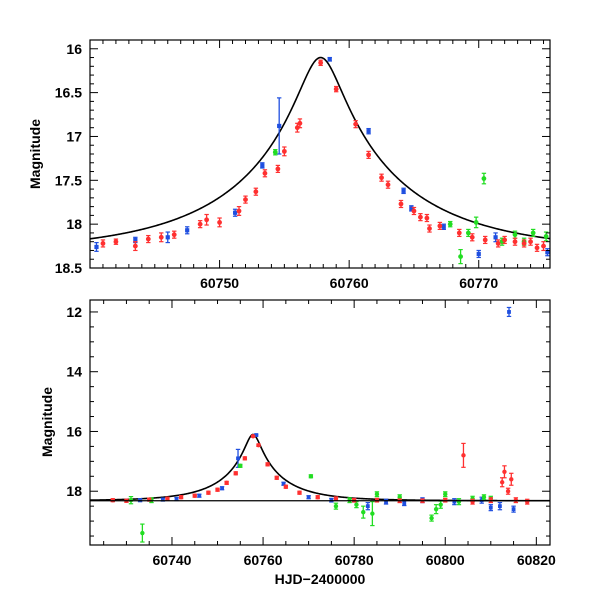 Image resolution: width=600 pixels, height=600 pixels. What do you see at coordinates (536, 560) in the screenshot?
I see `x-tick-label: 60820` at bounding box center [536, 560].